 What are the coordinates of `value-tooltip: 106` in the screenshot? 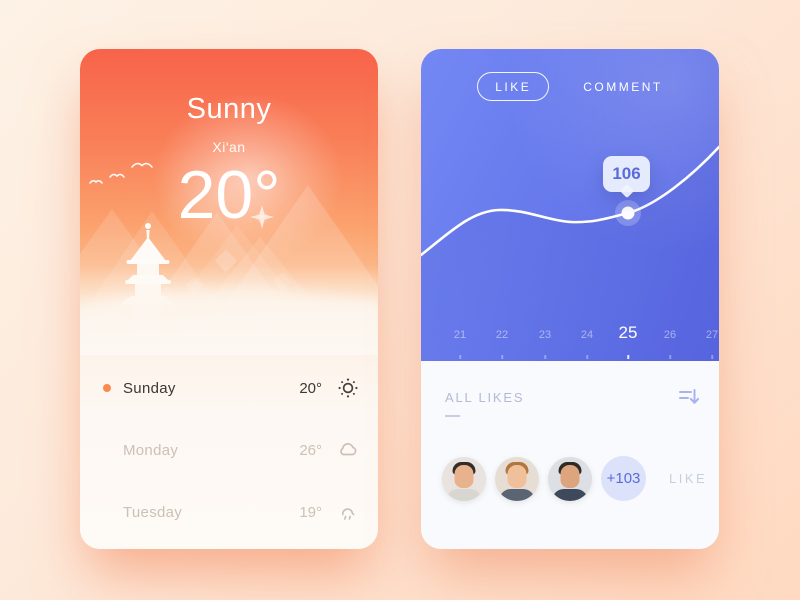 It's located at (626, 174).